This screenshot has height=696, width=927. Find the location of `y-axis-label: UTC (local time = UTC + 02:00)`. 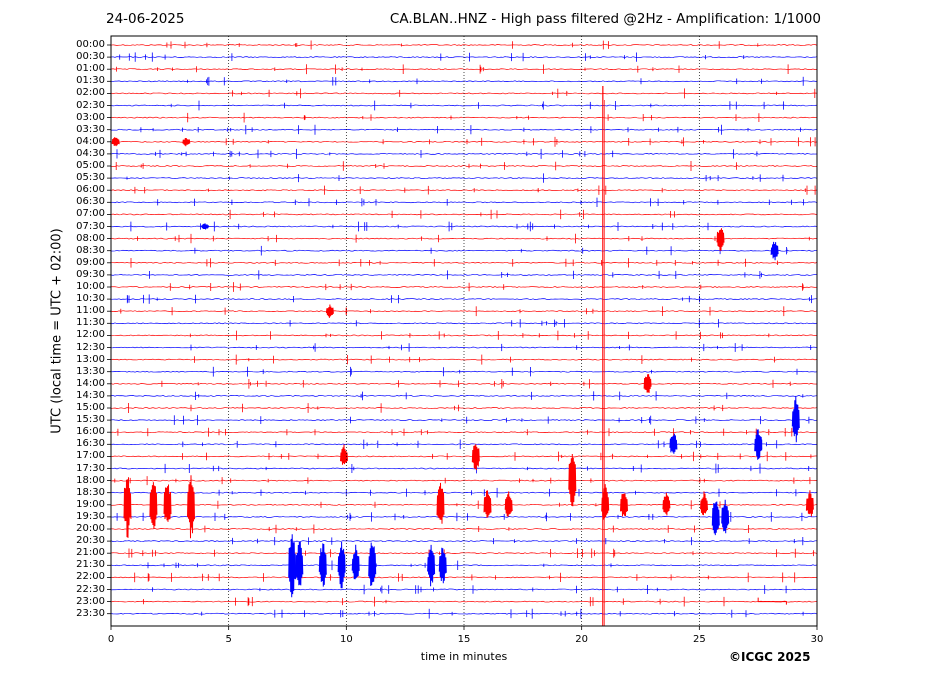

y-axis-label: UTC (local time = UTC + 02:00) is located at coordinates (57, 331).